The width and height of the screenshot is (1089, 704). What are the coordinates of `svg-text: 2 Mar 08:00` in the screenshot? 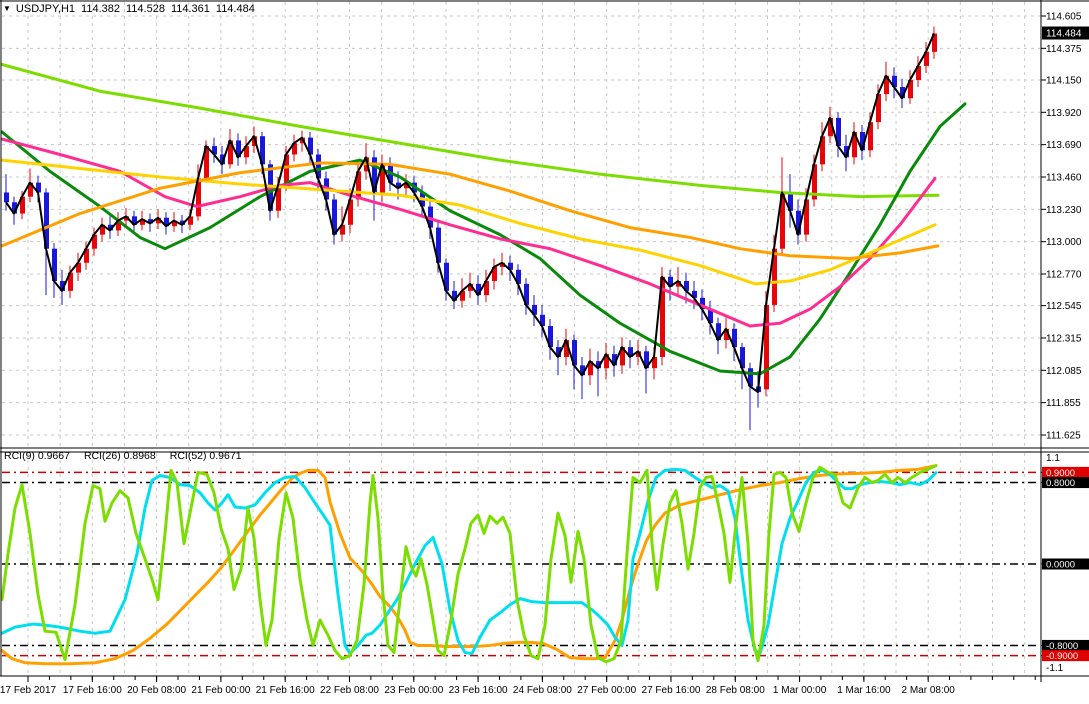 It's located at (929, 690).